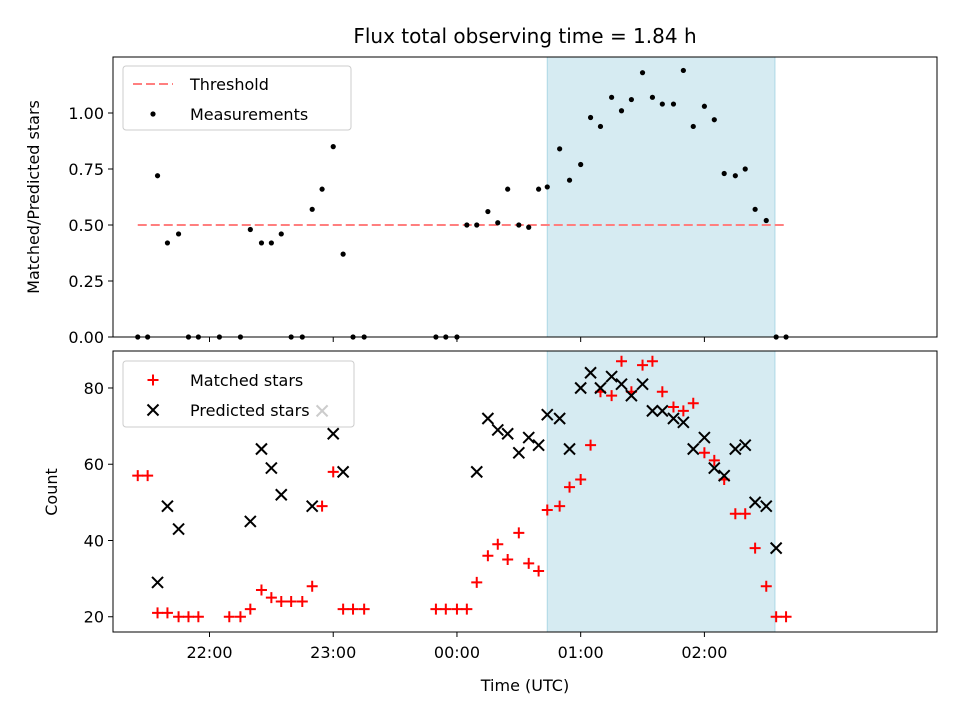 The width and height of the screenshot is (960, 720). I want to click on top-y-tick-label: 1.00, so click(86, 113).